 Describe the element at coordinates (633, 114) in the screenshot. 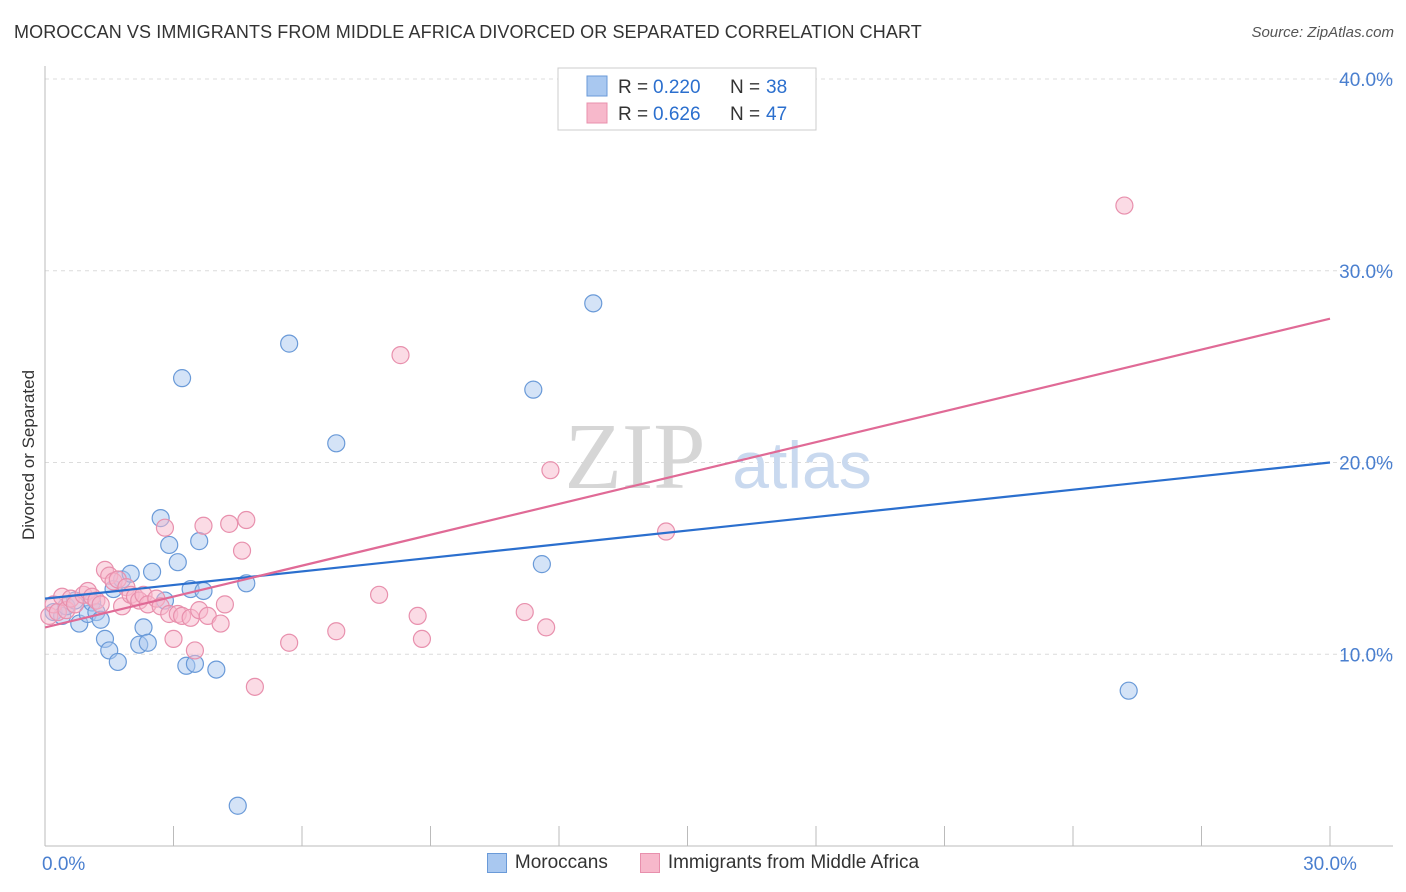

I see `legend-r-label-2: R =` at that location.